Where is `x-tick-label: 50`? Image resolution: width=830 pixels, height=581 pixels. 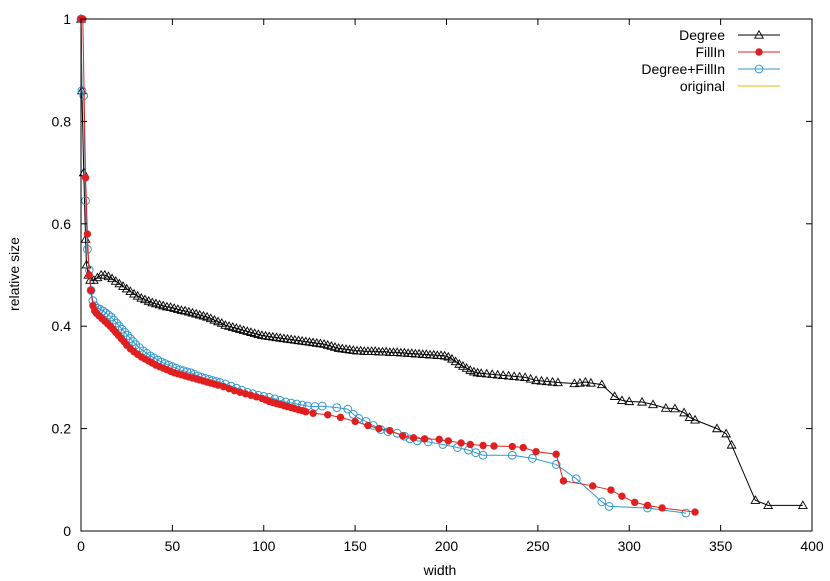
x-tick-label: 50 is located at coordinates (173, 546).